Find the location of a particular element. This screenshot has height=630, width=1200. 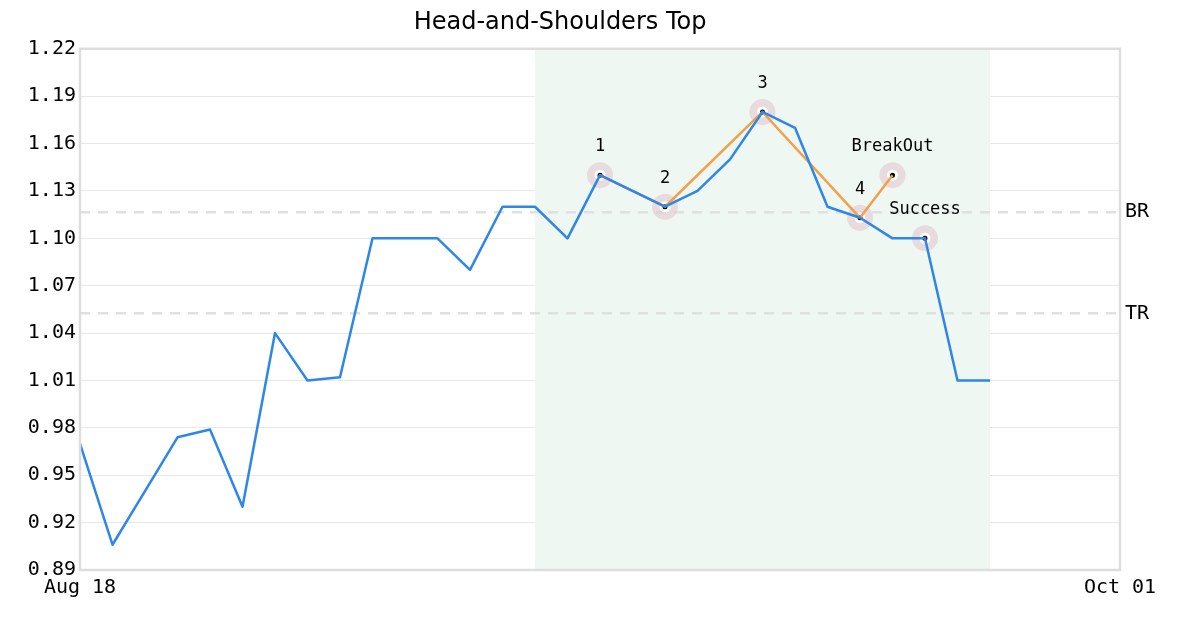

y-tick-label: 1.01 is located at coordinates (51, 378).